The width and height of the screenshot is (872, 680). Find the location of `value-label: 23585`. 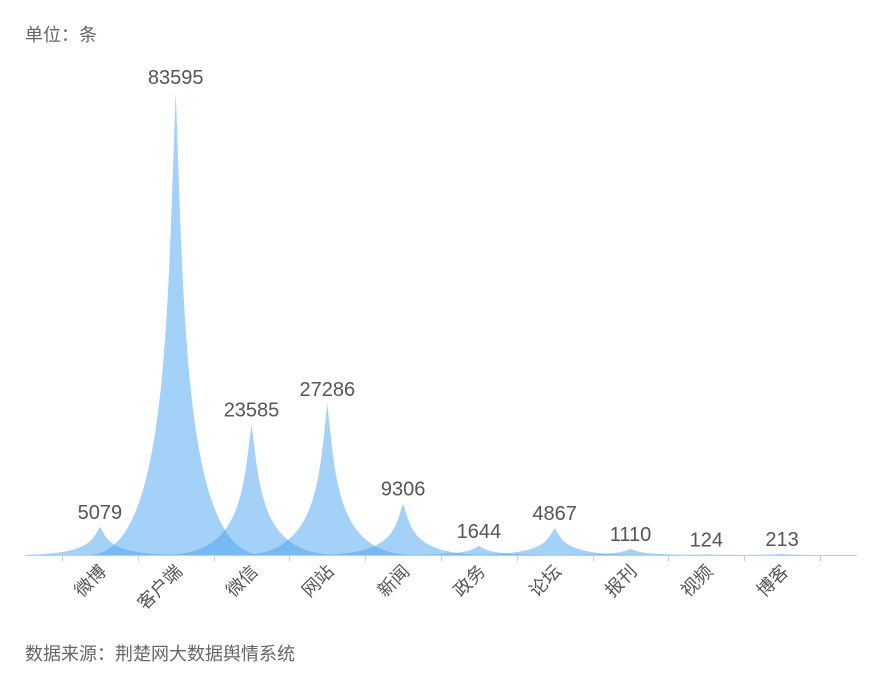

value-label: 23585 is located at coordinates (252, 410).